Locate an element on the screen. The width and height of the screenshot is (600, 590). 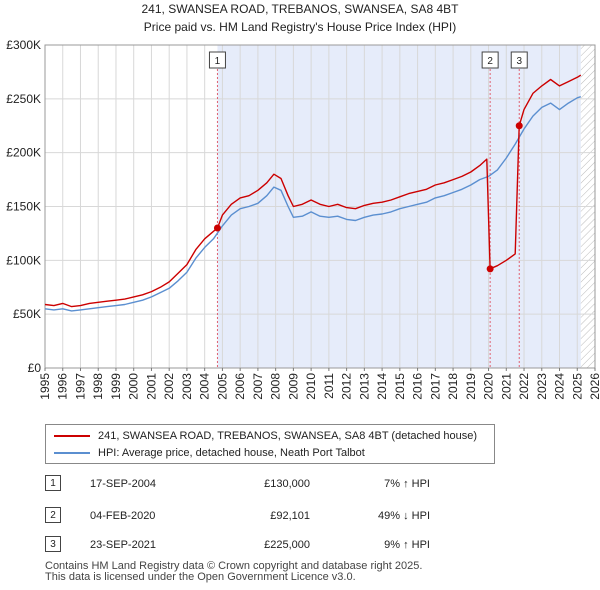
transaction-date: 23-SEP-2021 is located at coordinates (123, 545).